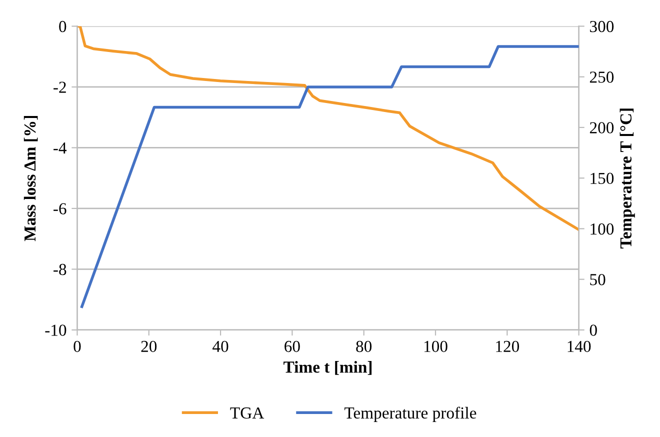 Image resolution: width=660 pixels, height=437 pixels. What do you see at coordinates (292, 346) in the screenshot?
I see `x-tick-label: 60` at bounding box center [292, 346].